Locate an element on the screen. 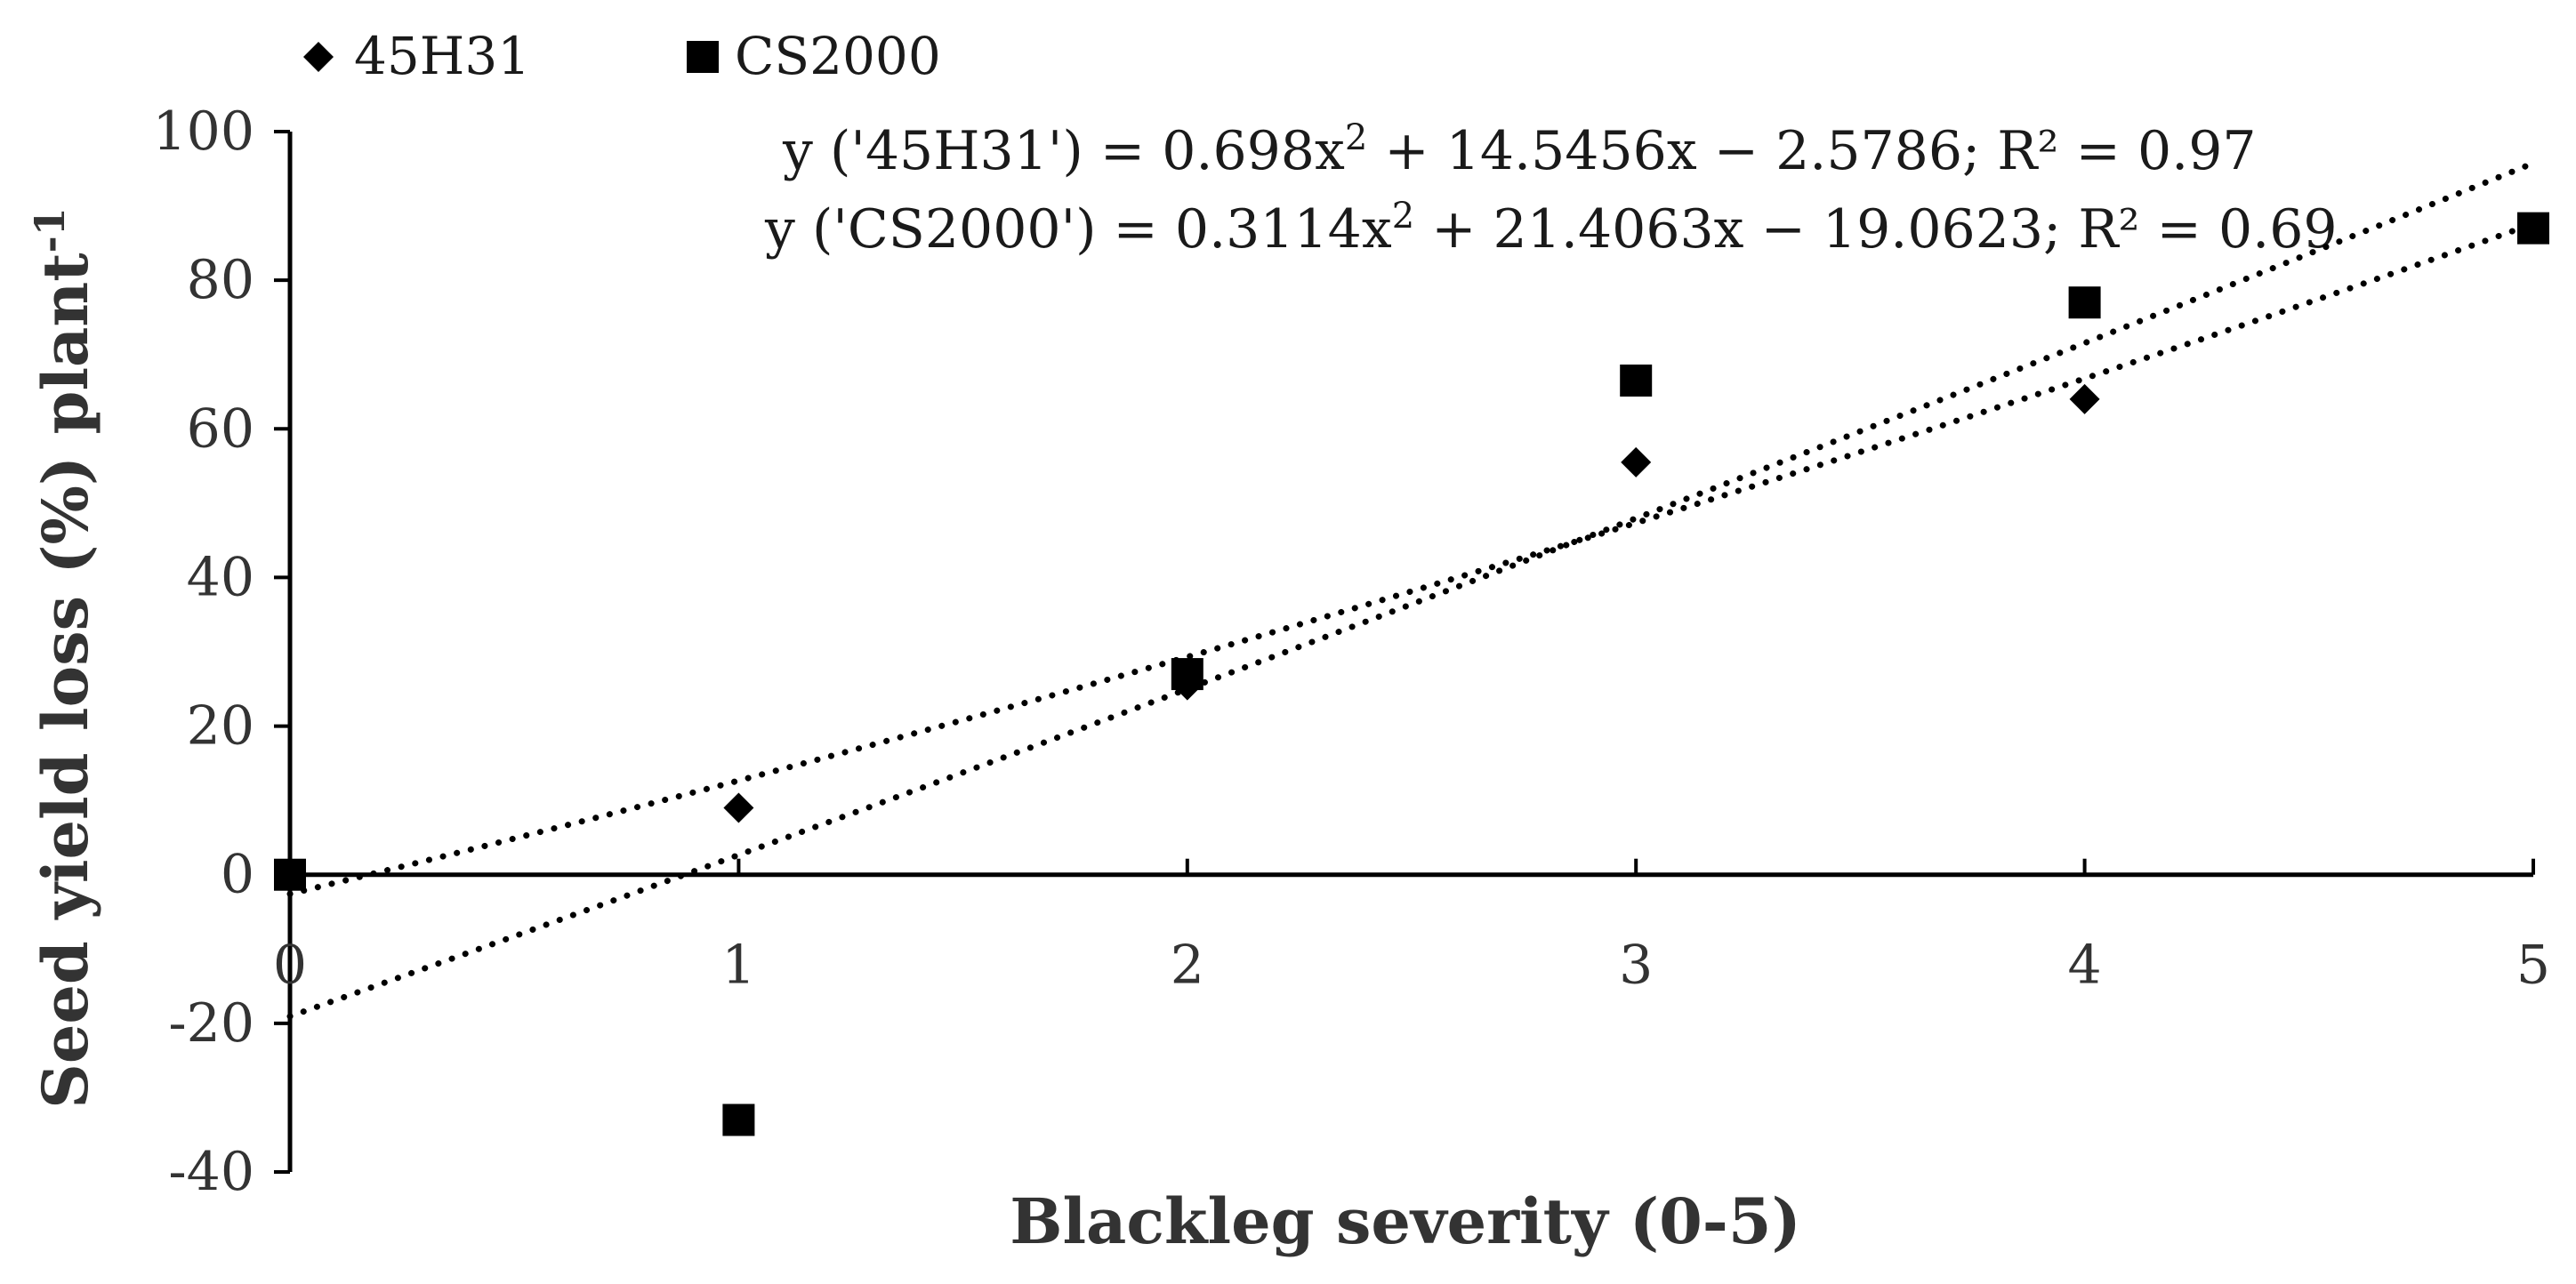 Image resolution: width=2576 pixels, height=1284 pixels. legend-label-45h31: 45H31 is located at coordinates (442, 56).